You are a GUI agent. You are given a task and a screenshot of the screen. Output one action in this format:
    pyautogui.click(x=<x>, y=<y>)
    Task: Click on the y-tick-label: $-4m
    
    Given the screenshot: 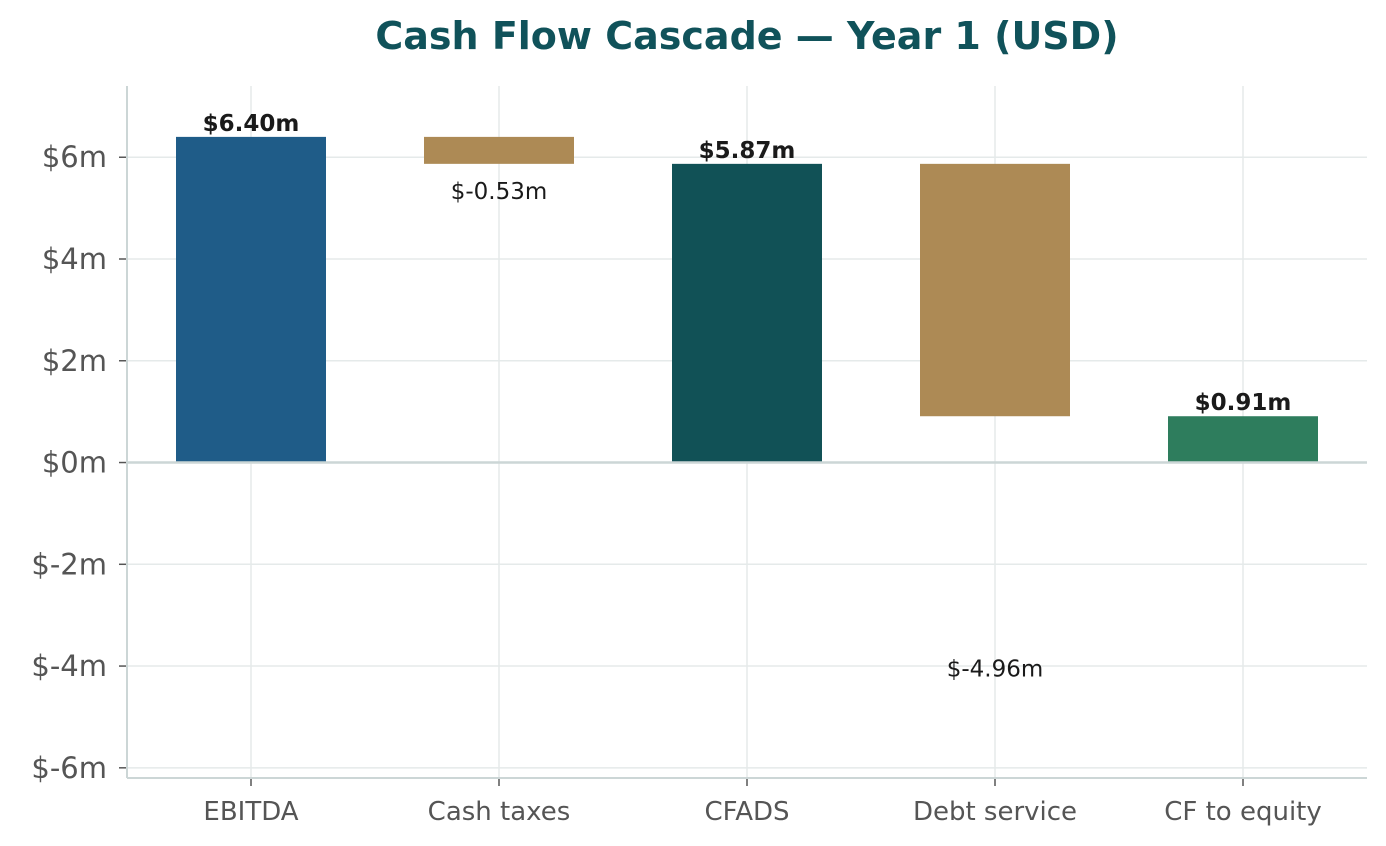 What is the action you would take?
    pyautogui.click(x=69, y=666)
    